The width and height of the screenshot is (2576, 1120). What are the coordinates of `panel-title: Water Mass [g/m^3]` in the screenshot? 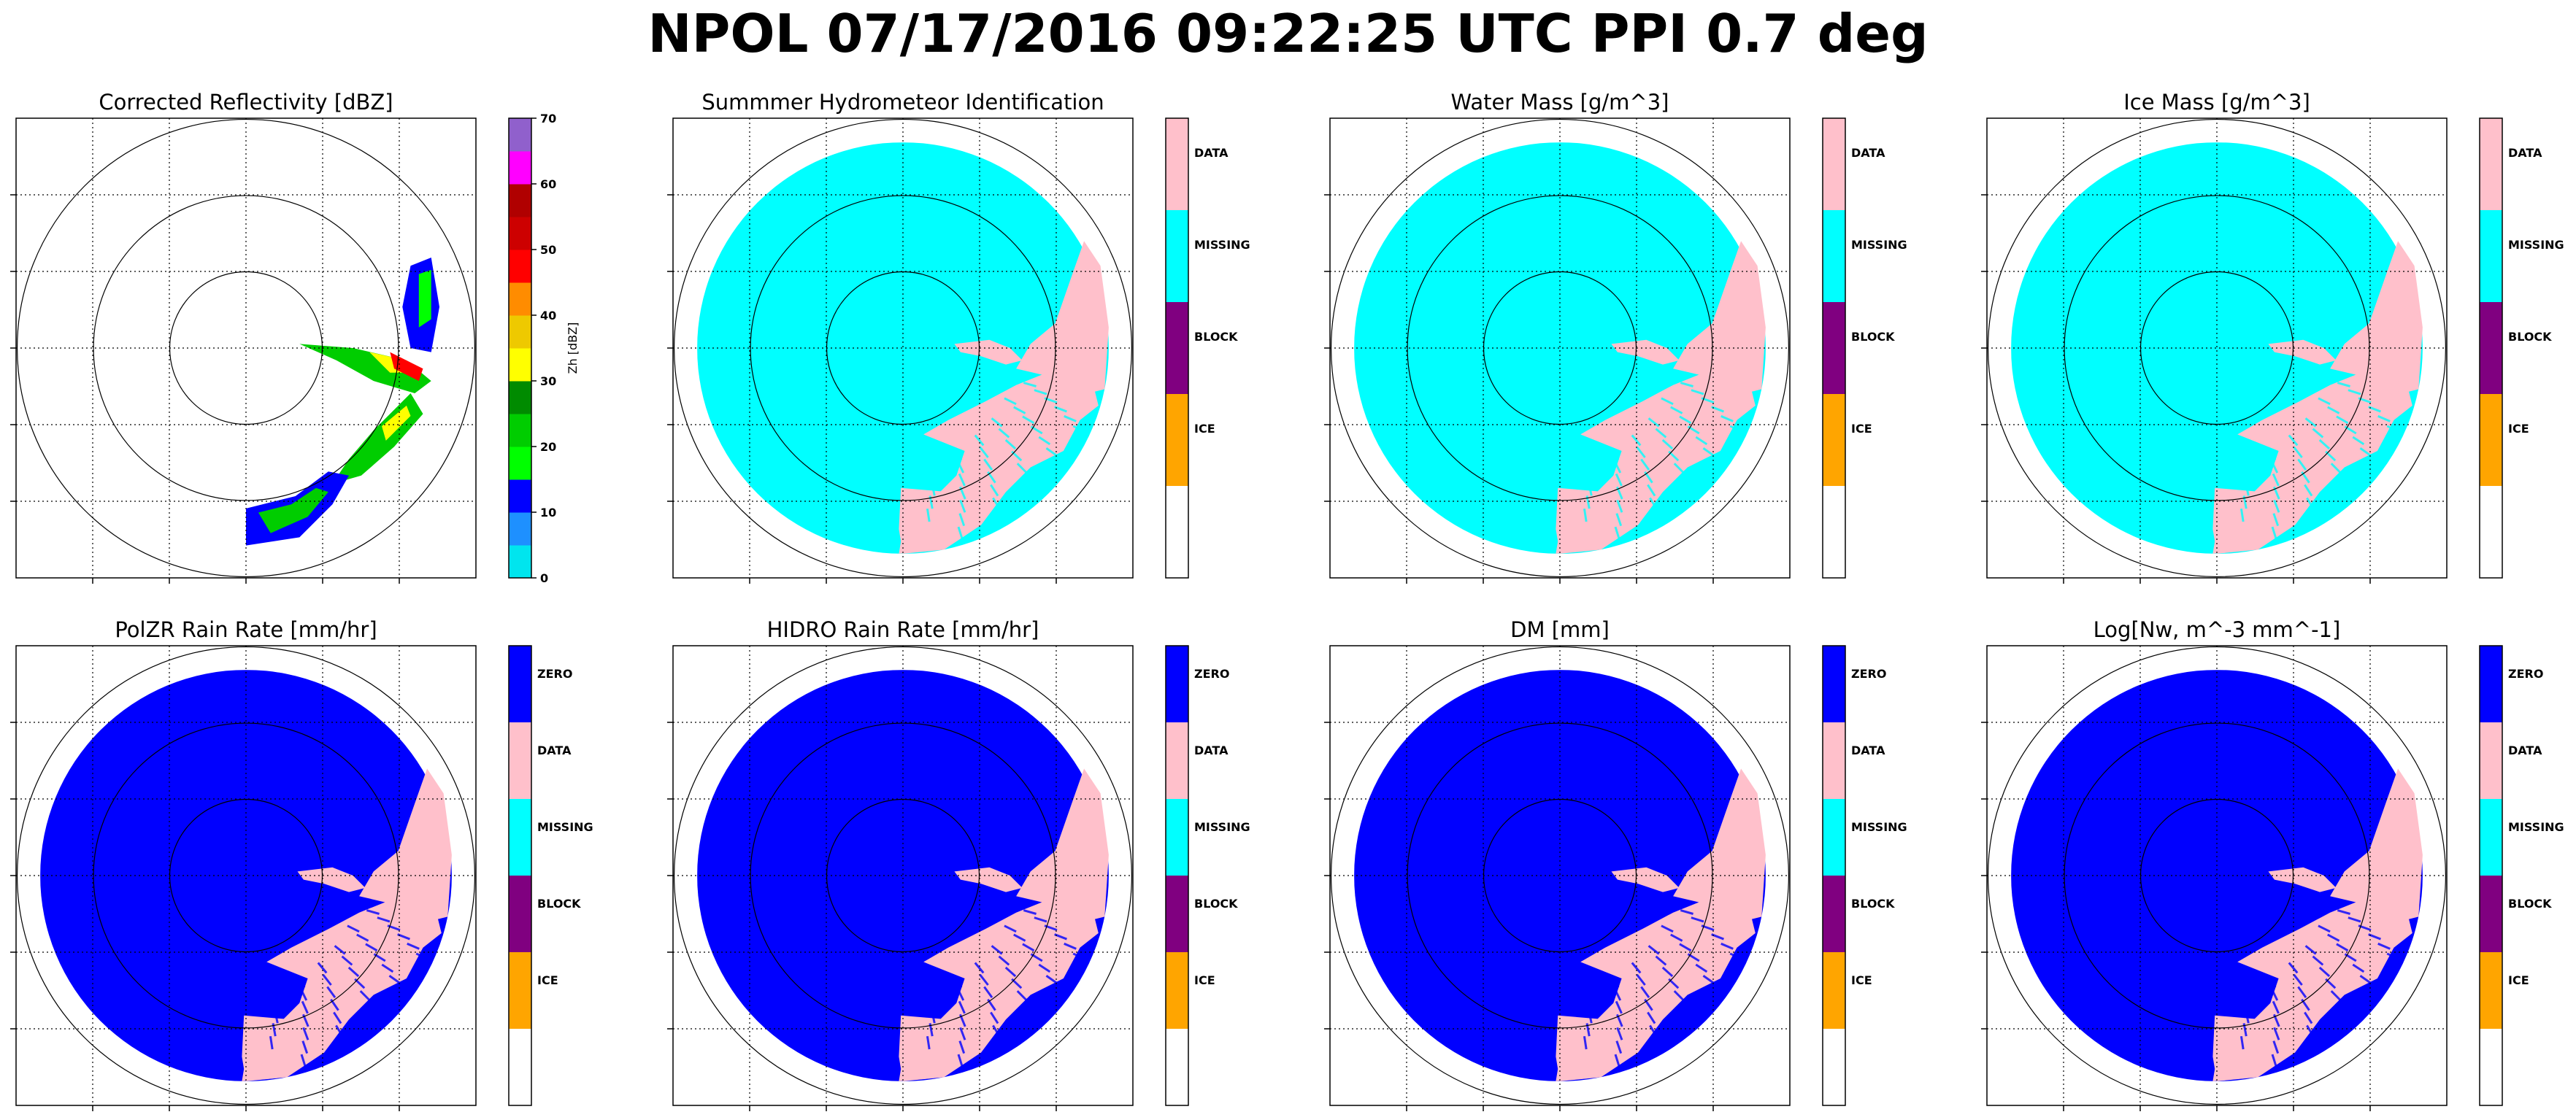 It's located at (1560, 102).